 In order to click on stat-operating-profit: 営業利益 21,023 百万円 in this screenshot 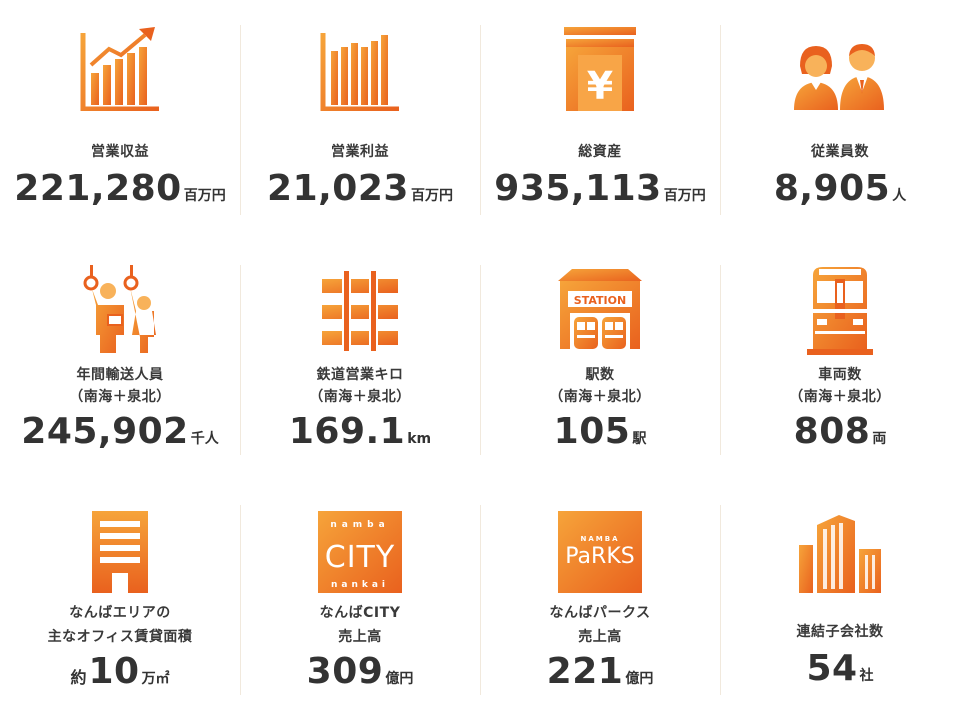, I will do `click(360, 120)`.